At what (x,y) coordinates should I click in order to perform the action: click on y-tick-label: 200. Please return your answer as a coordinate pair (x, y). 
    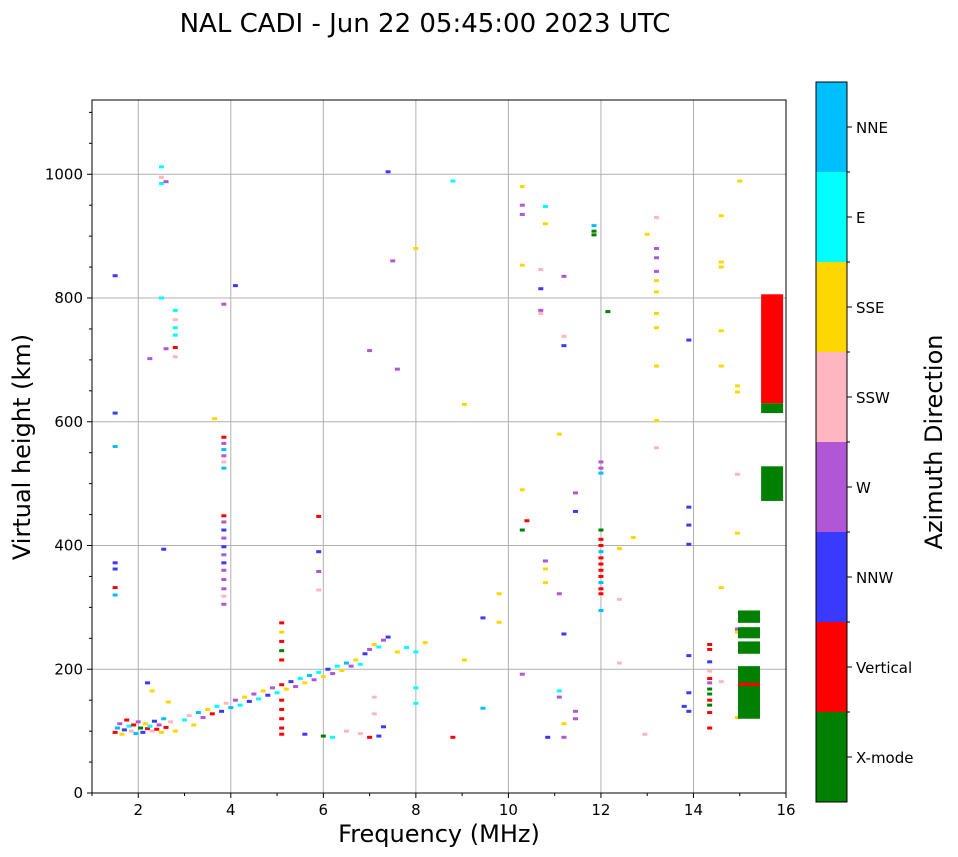
    Looking at the image, I should click on (68, 669).